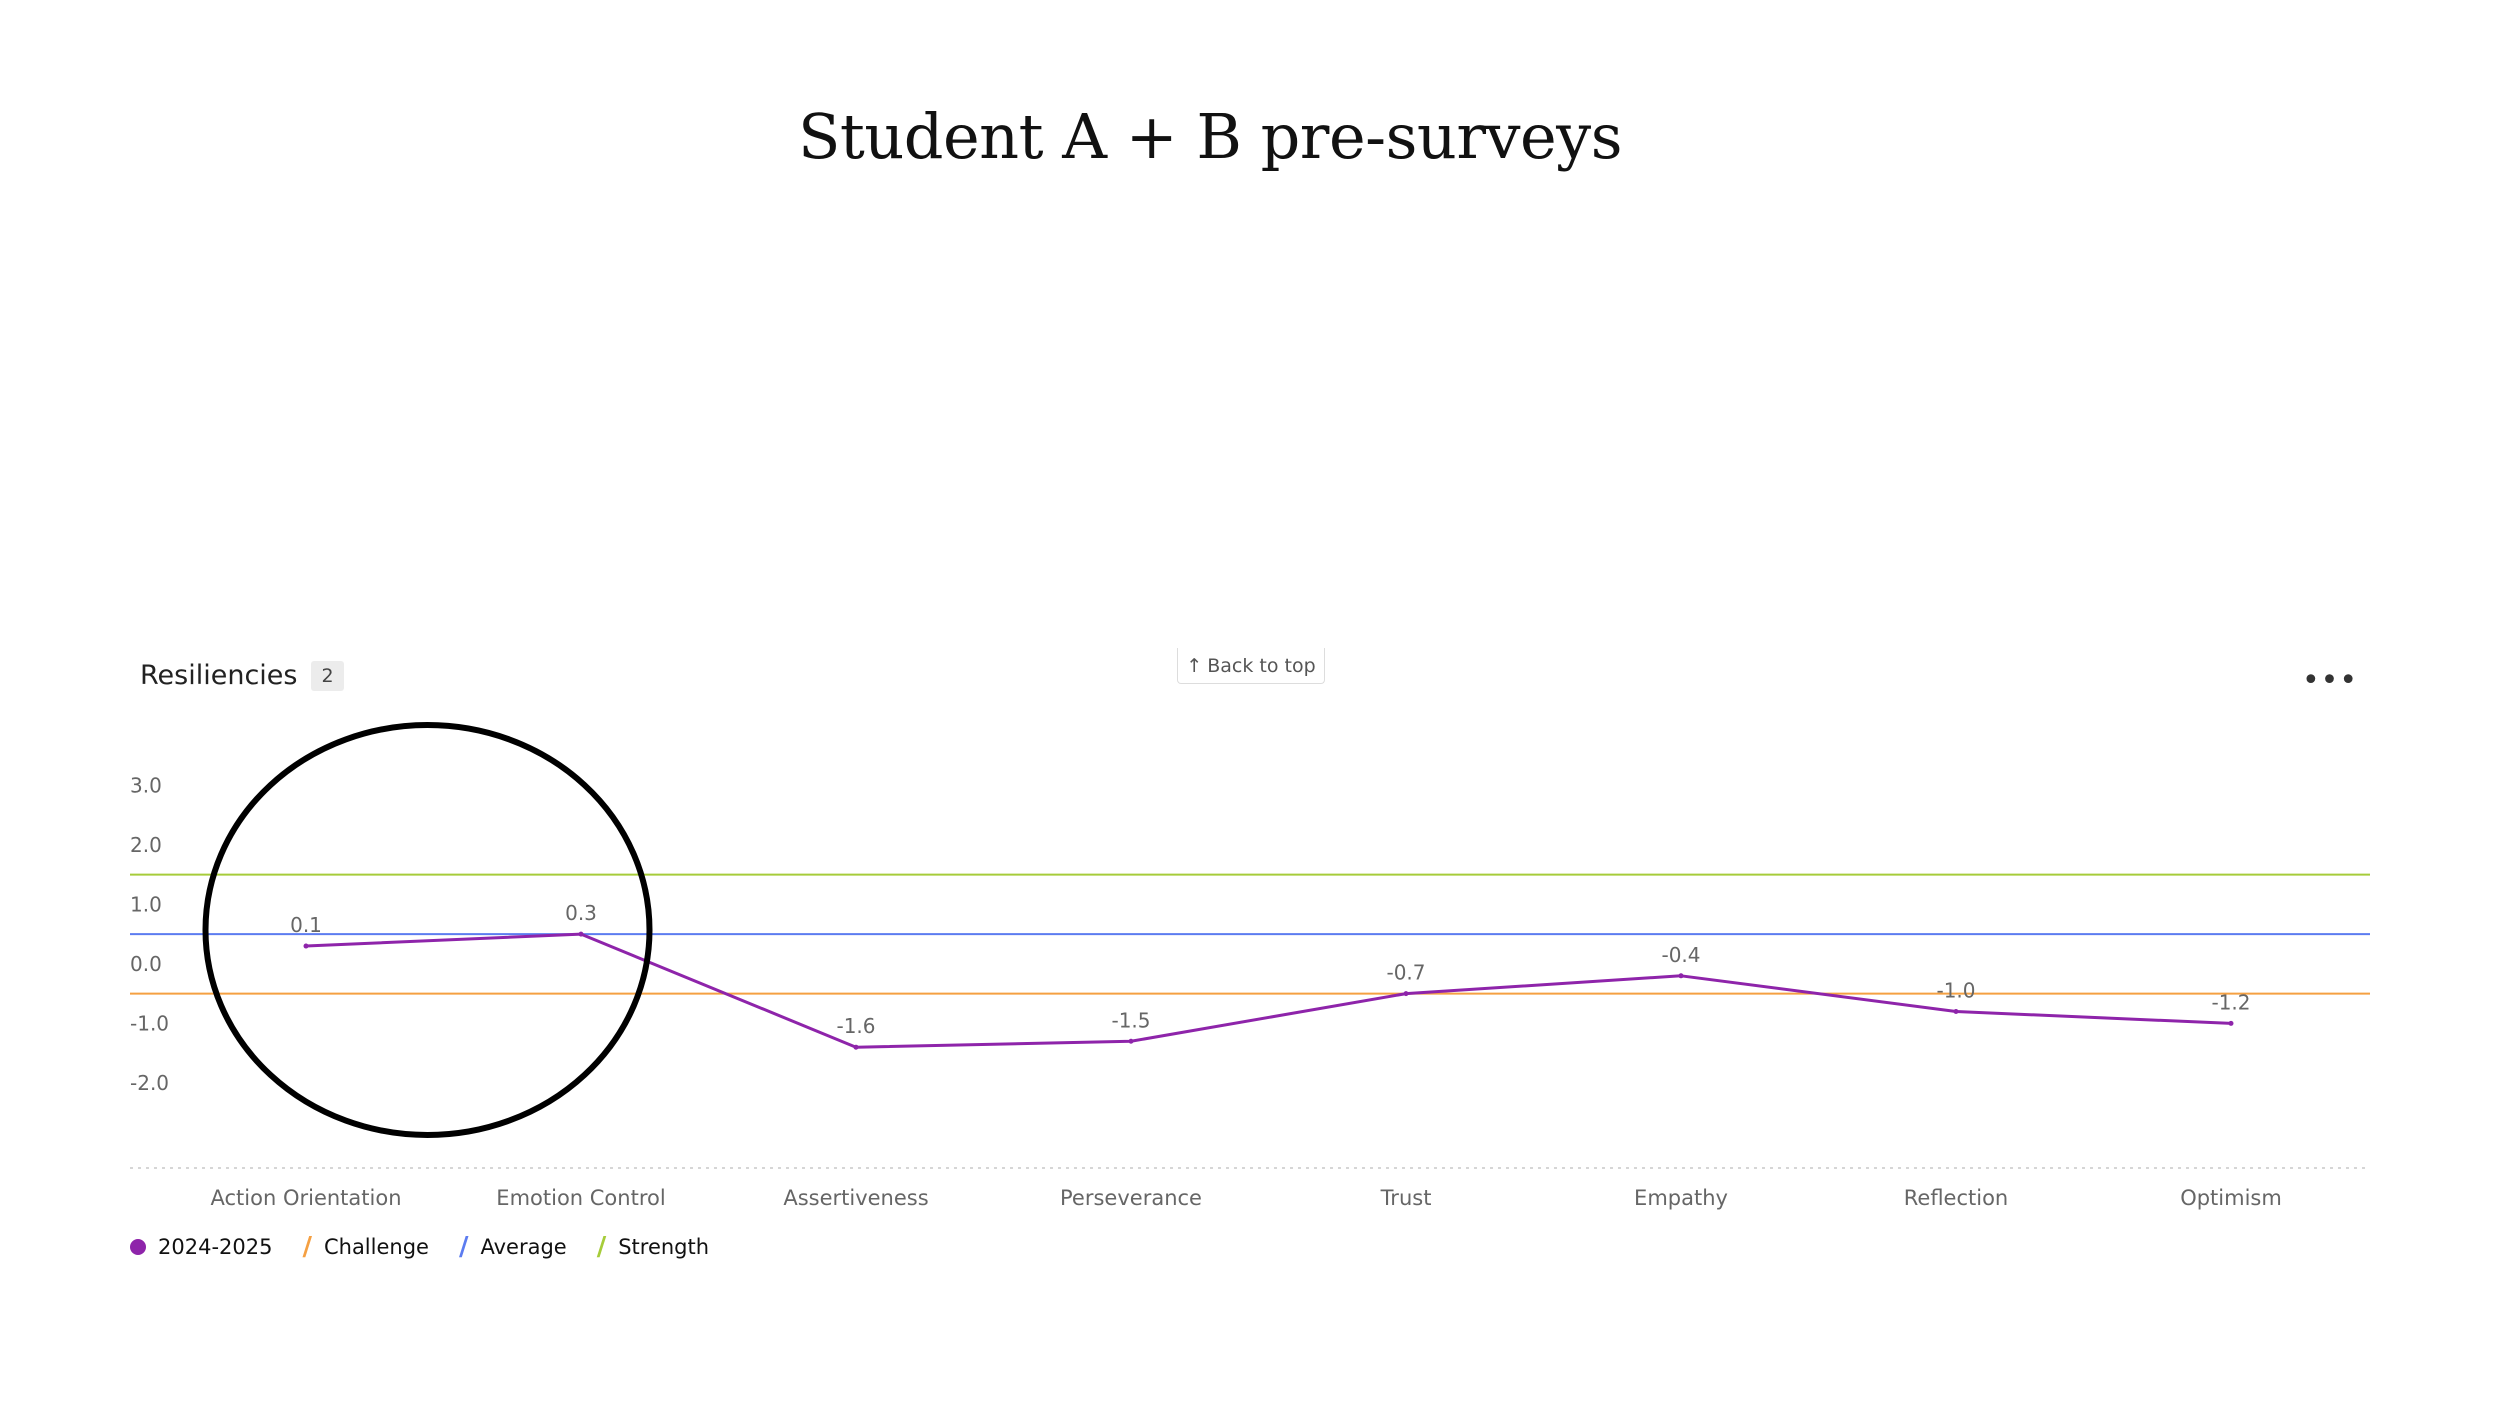 Image resolution: width=2500 pixels, height=1406 pixels. I want to click on slide-title: Student A + B pre-surveys, so click(1210, 136).